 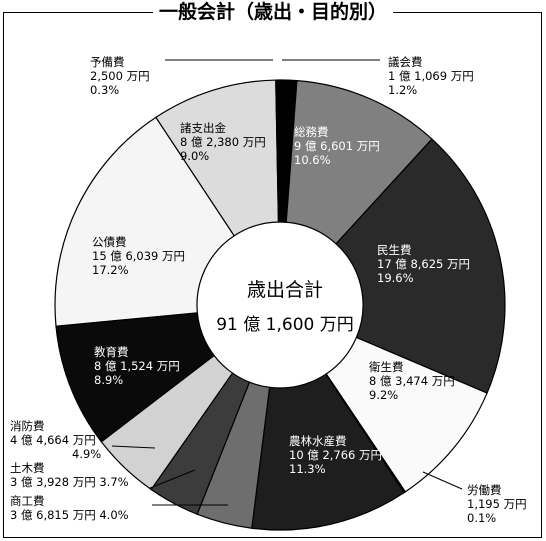 What do you see at coordinates (337, 146) in the screenshot?
I see `label-総務費: 総務費 9 億 6,601 万円 10.6%` at bounding box center [337, 146].